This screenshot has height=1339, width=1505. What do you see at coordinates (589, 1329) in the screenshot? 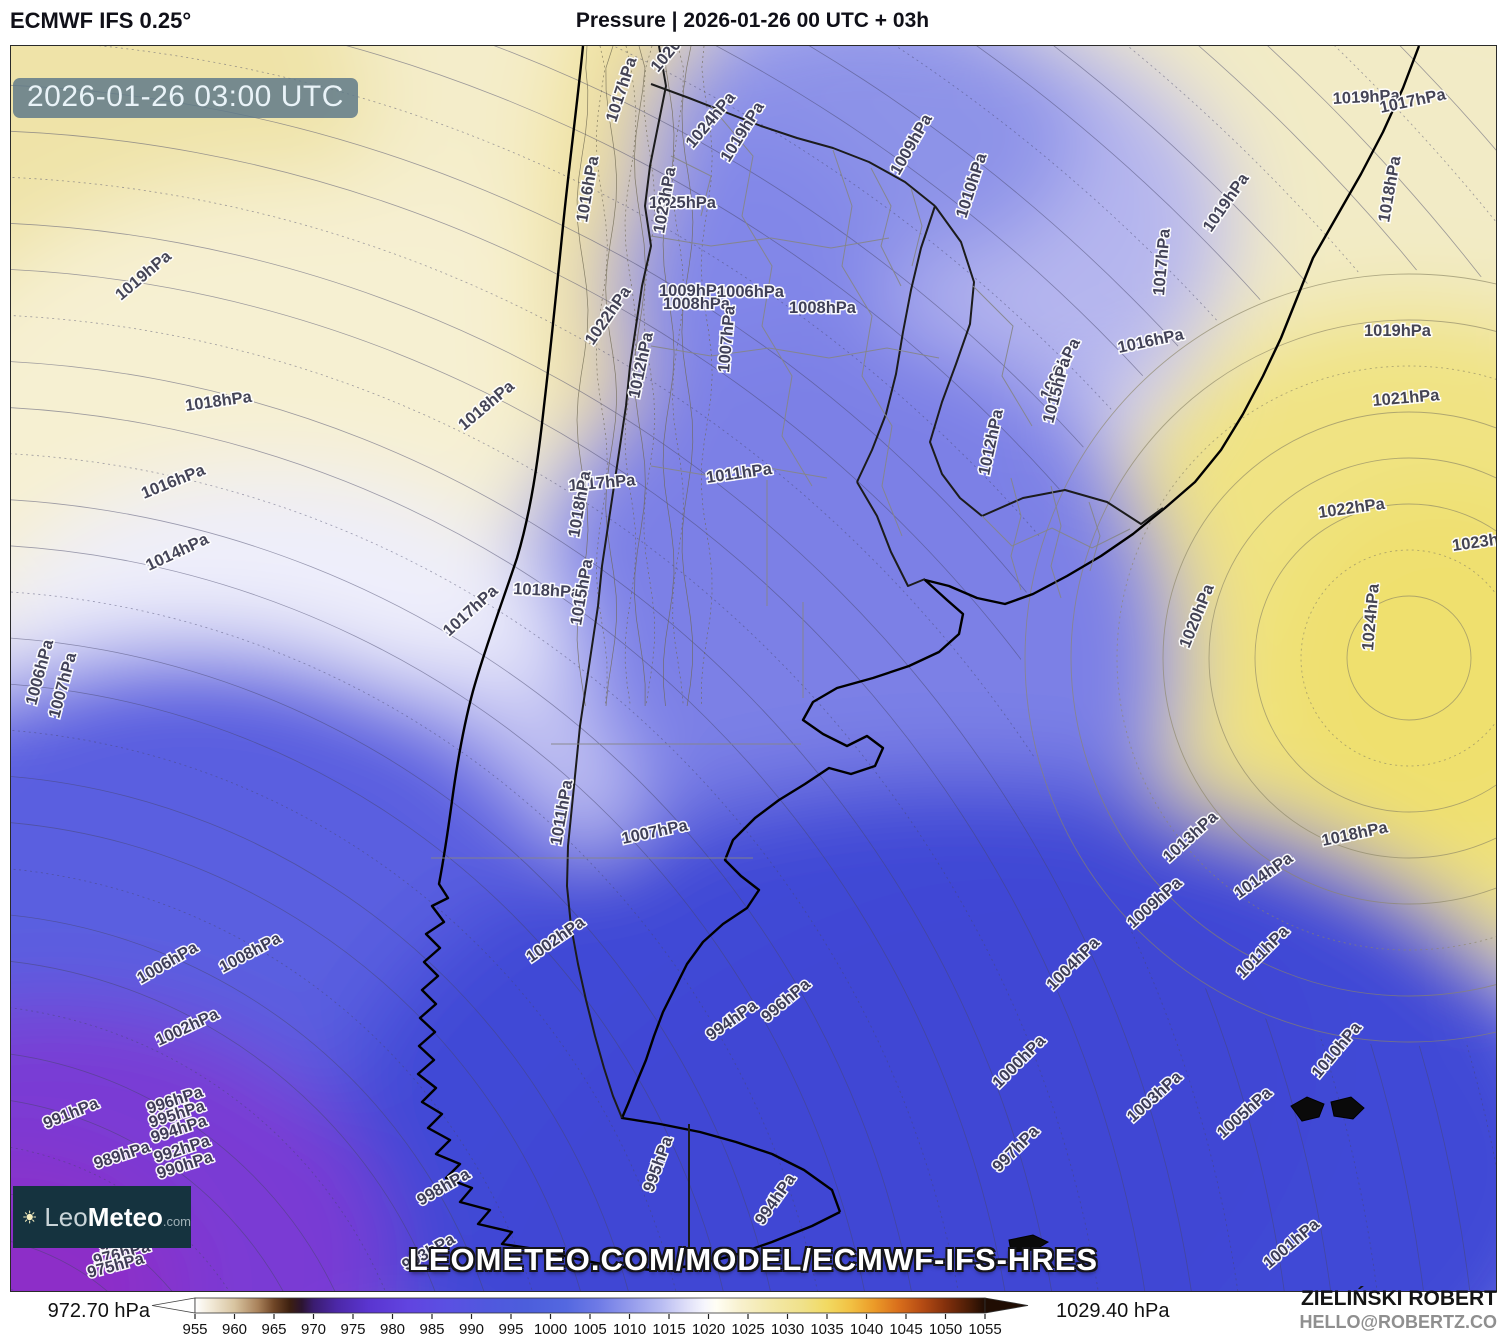
I see `colorbar-tick-label: 1005` at bounding box center [589, 1329].